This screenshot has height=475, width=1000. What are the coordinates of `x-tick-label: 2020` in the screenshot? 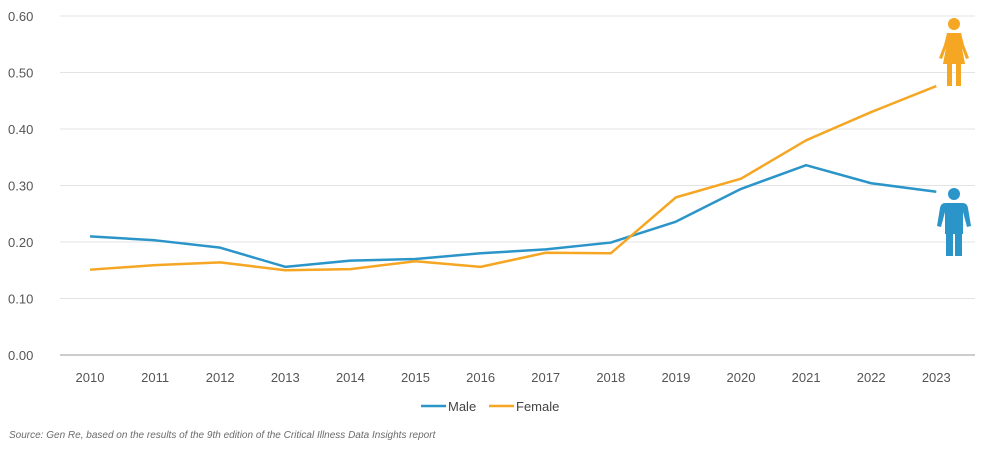 It's located at (741, 377).